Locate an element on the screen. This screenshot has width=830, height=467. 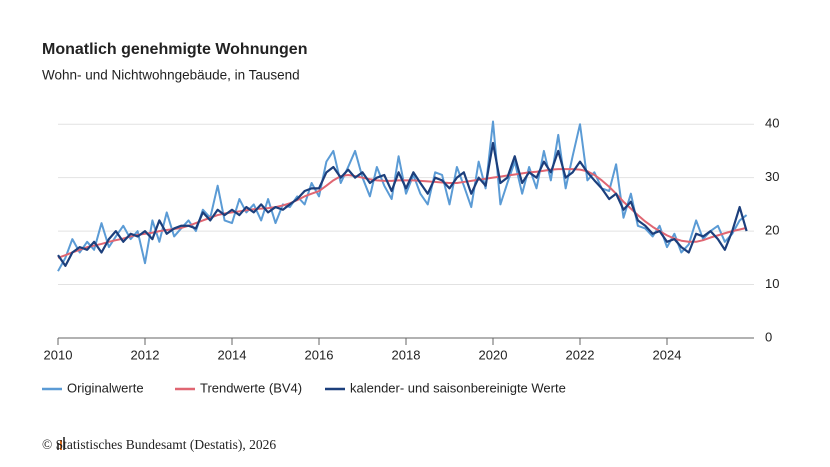
y-tick-label: 0 is located at coordinates (768, 336).